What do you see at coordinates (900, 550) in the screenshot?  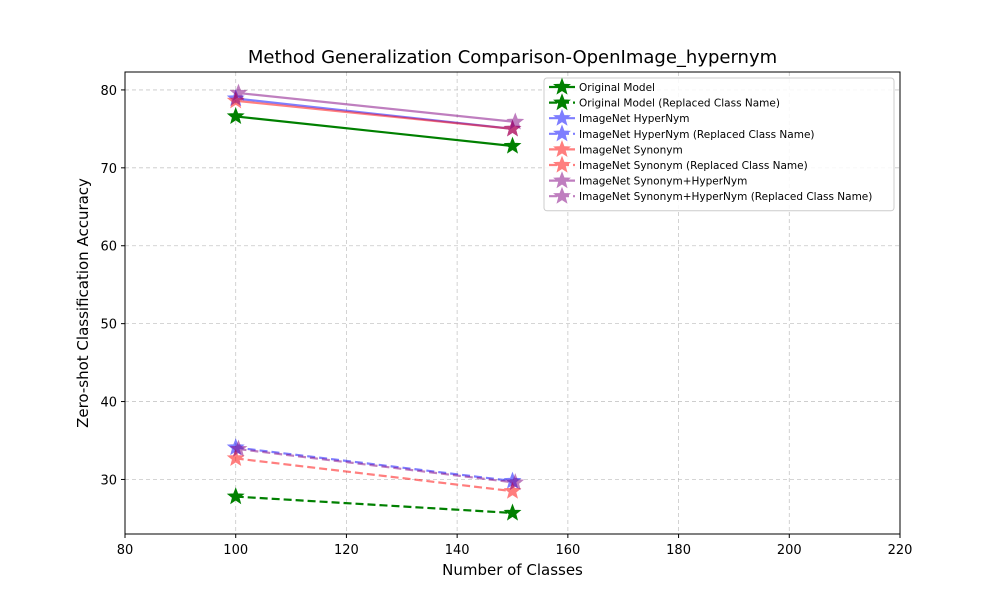 I see `x-tick-label: 220` at bounding box center [900, 550].